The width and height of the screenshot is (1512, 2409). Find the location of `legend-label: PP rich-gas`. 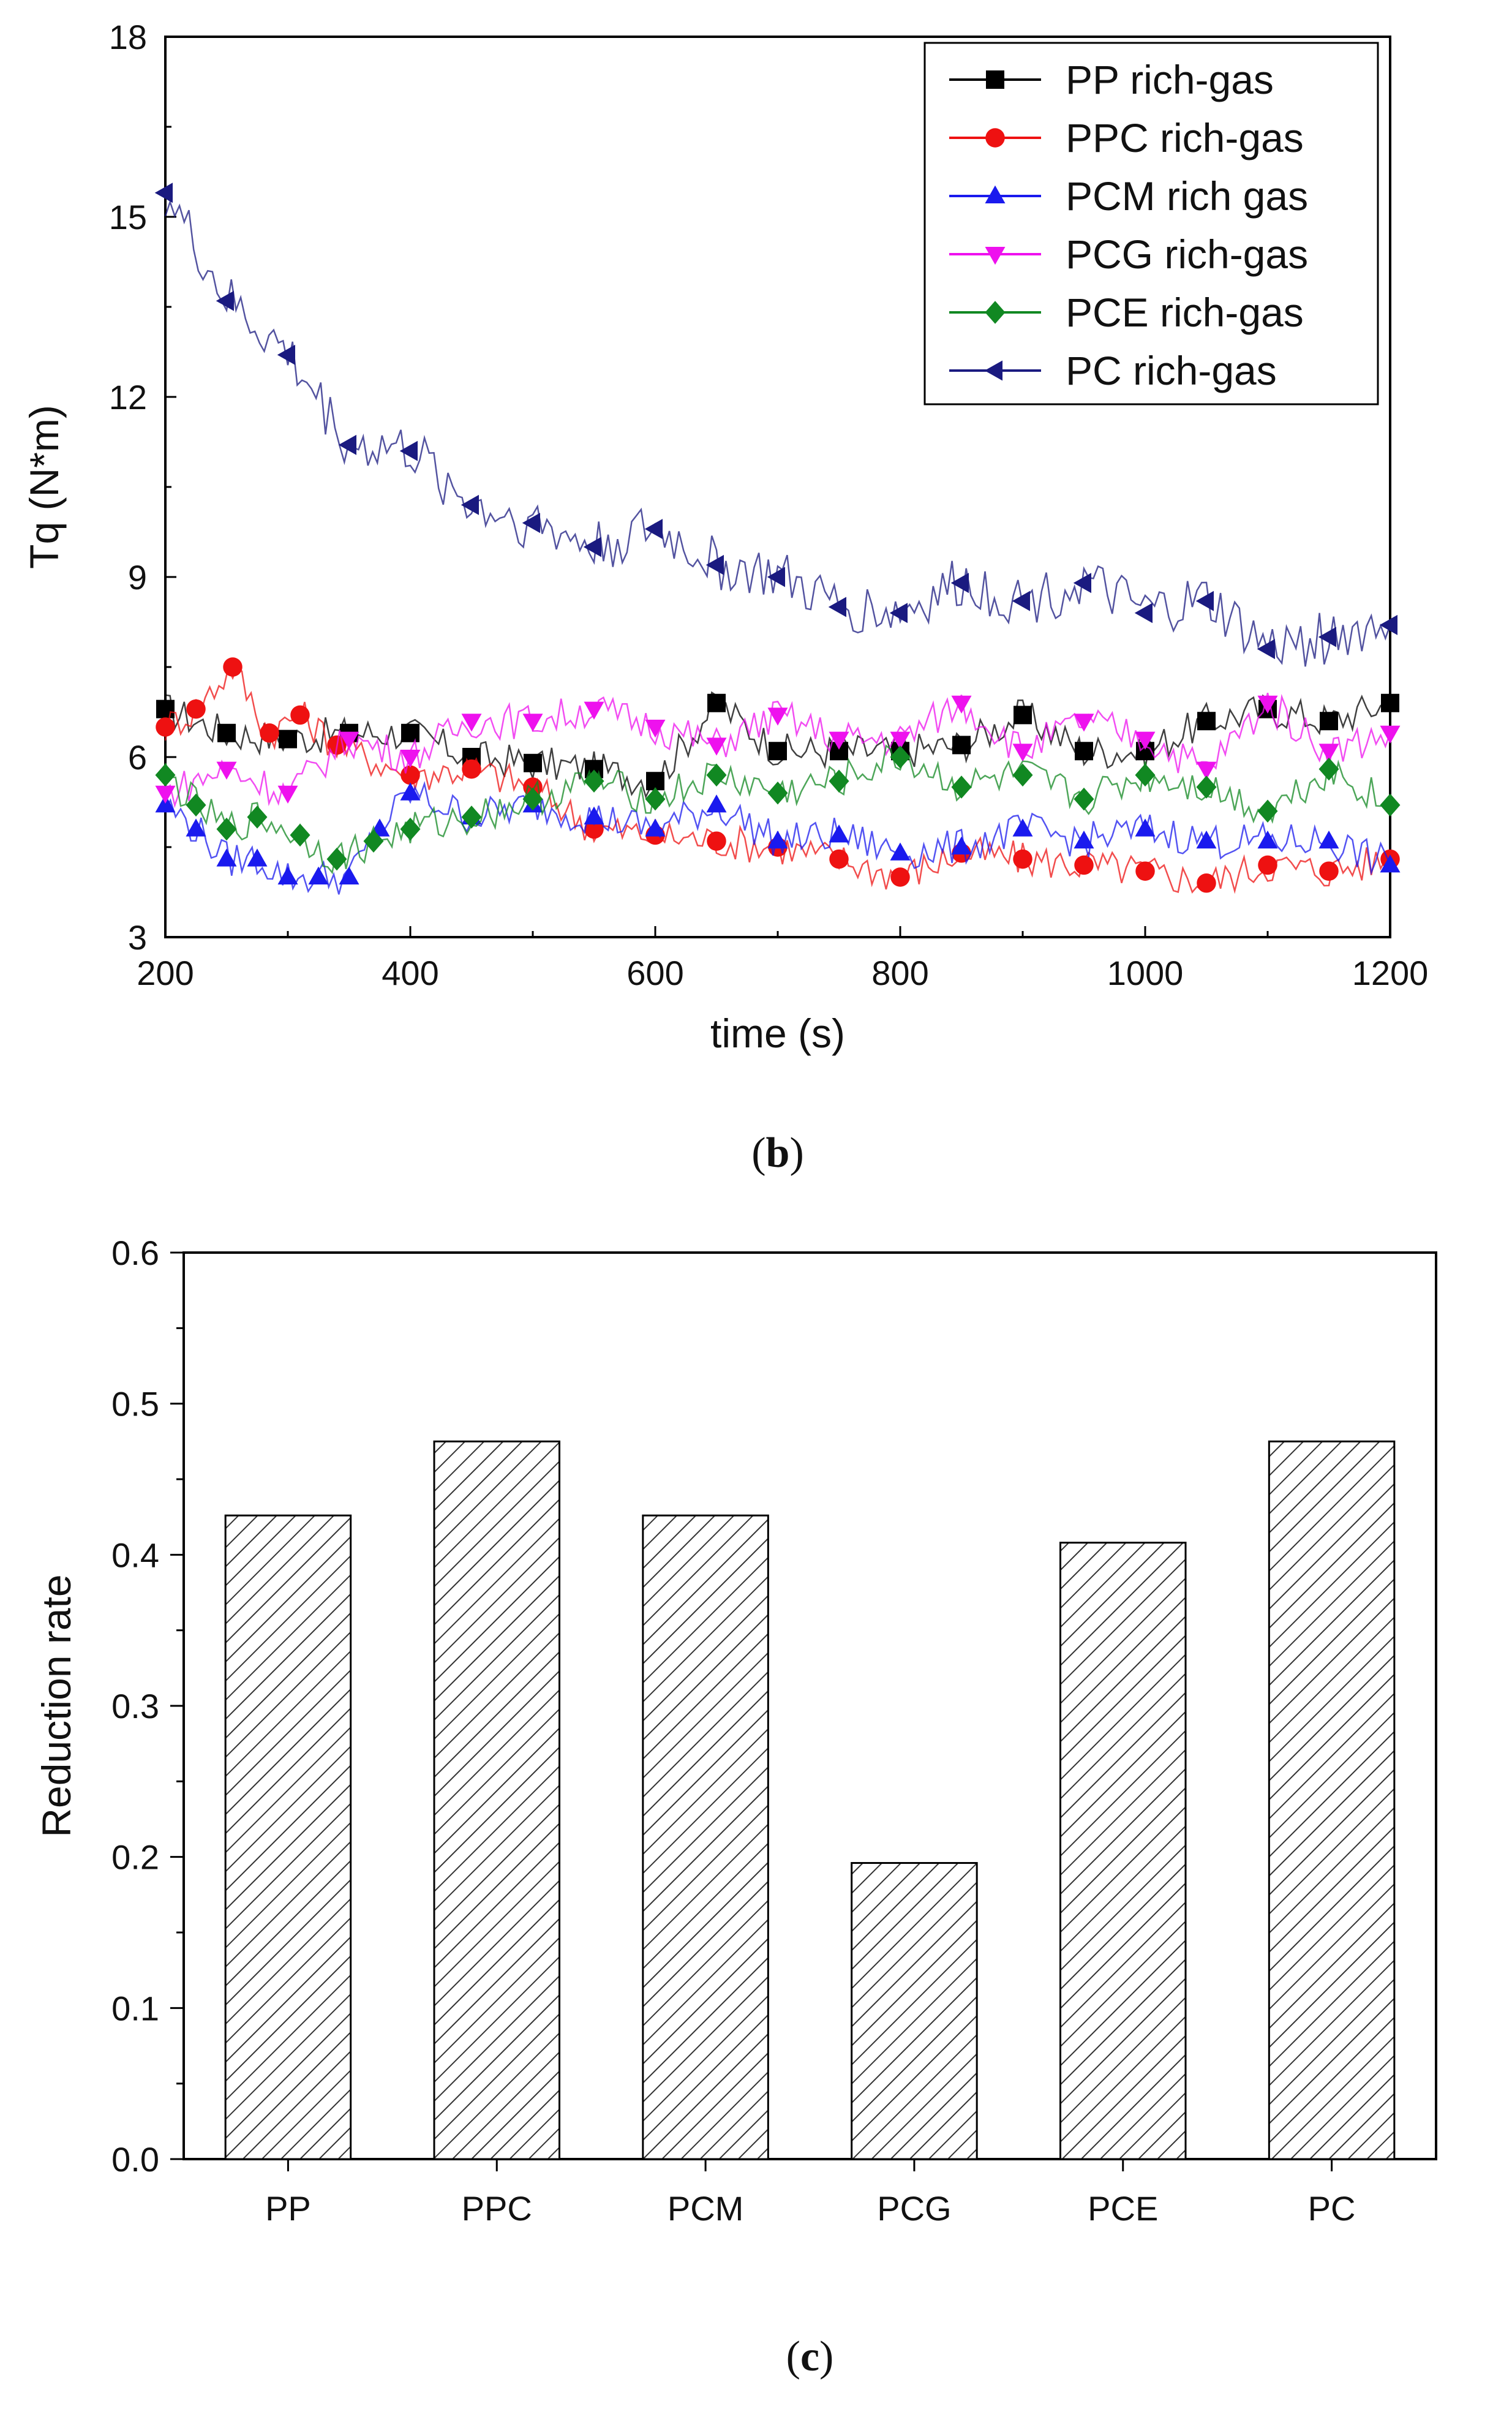

legend-label: PP rich-gas is located at coordinates (1170, 79).